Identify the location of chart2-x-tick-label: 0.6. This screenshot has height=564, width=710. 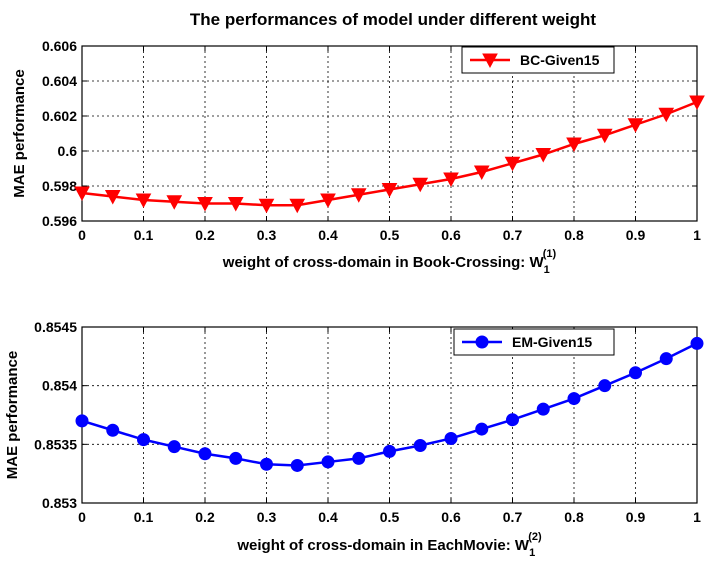
(451, 517).